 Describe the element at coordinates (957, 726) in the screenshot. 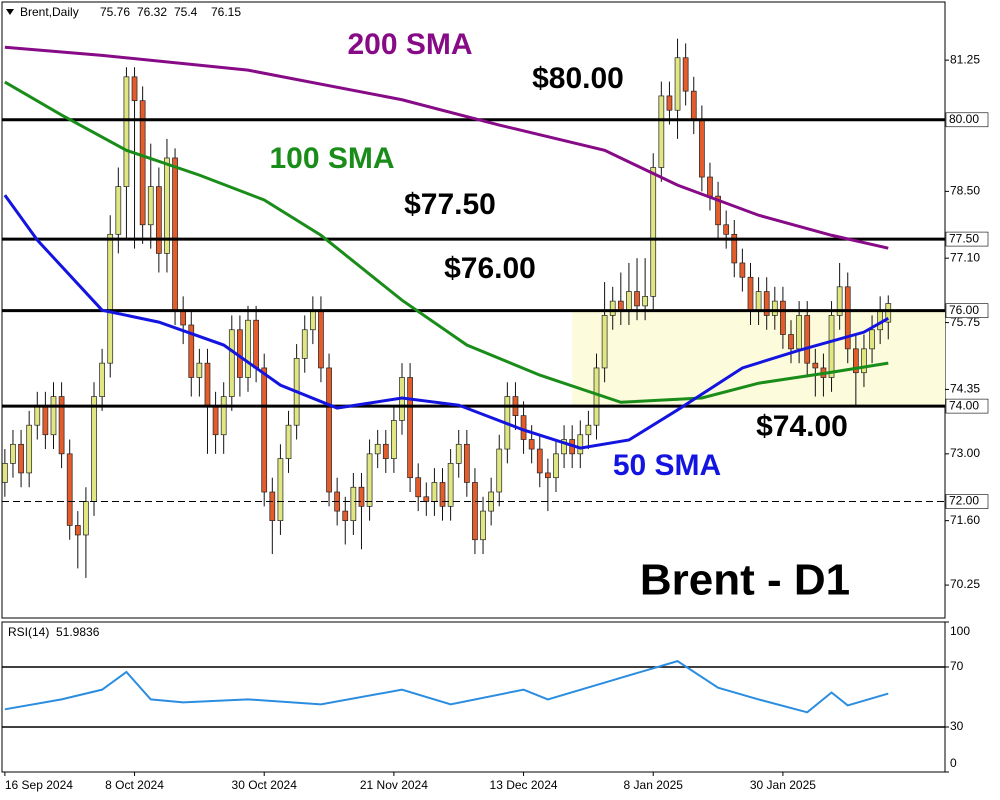

I see `rsi-tick-label: 30` at that location.